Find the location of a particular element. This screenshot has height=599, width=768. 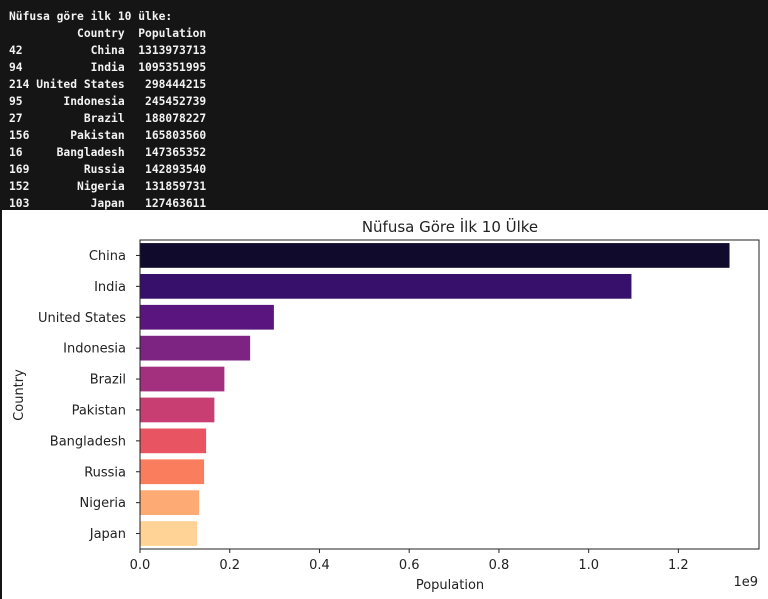

y-tick-label: Nigeria is located at coordinates (102, 503).